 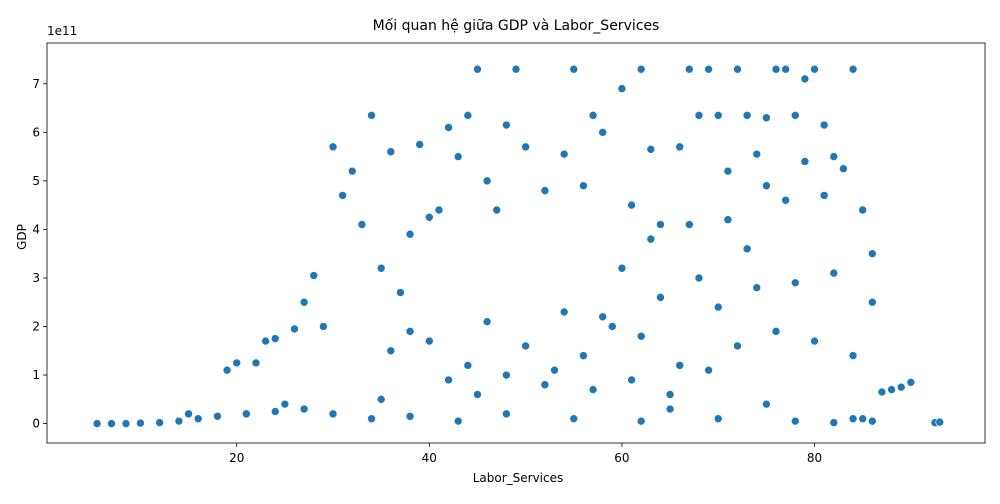 What do you see at coordinates (518, 478) in the screenshot?
I see `x-axis-label: Labor_Services` at bounding box center [518, 478].